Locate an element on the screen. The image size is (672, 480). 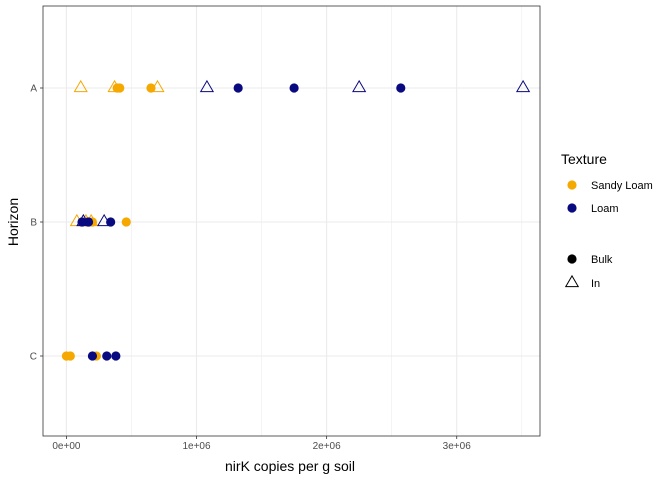
y-axis-ticks: C B A is located at coordinates (36, 223).